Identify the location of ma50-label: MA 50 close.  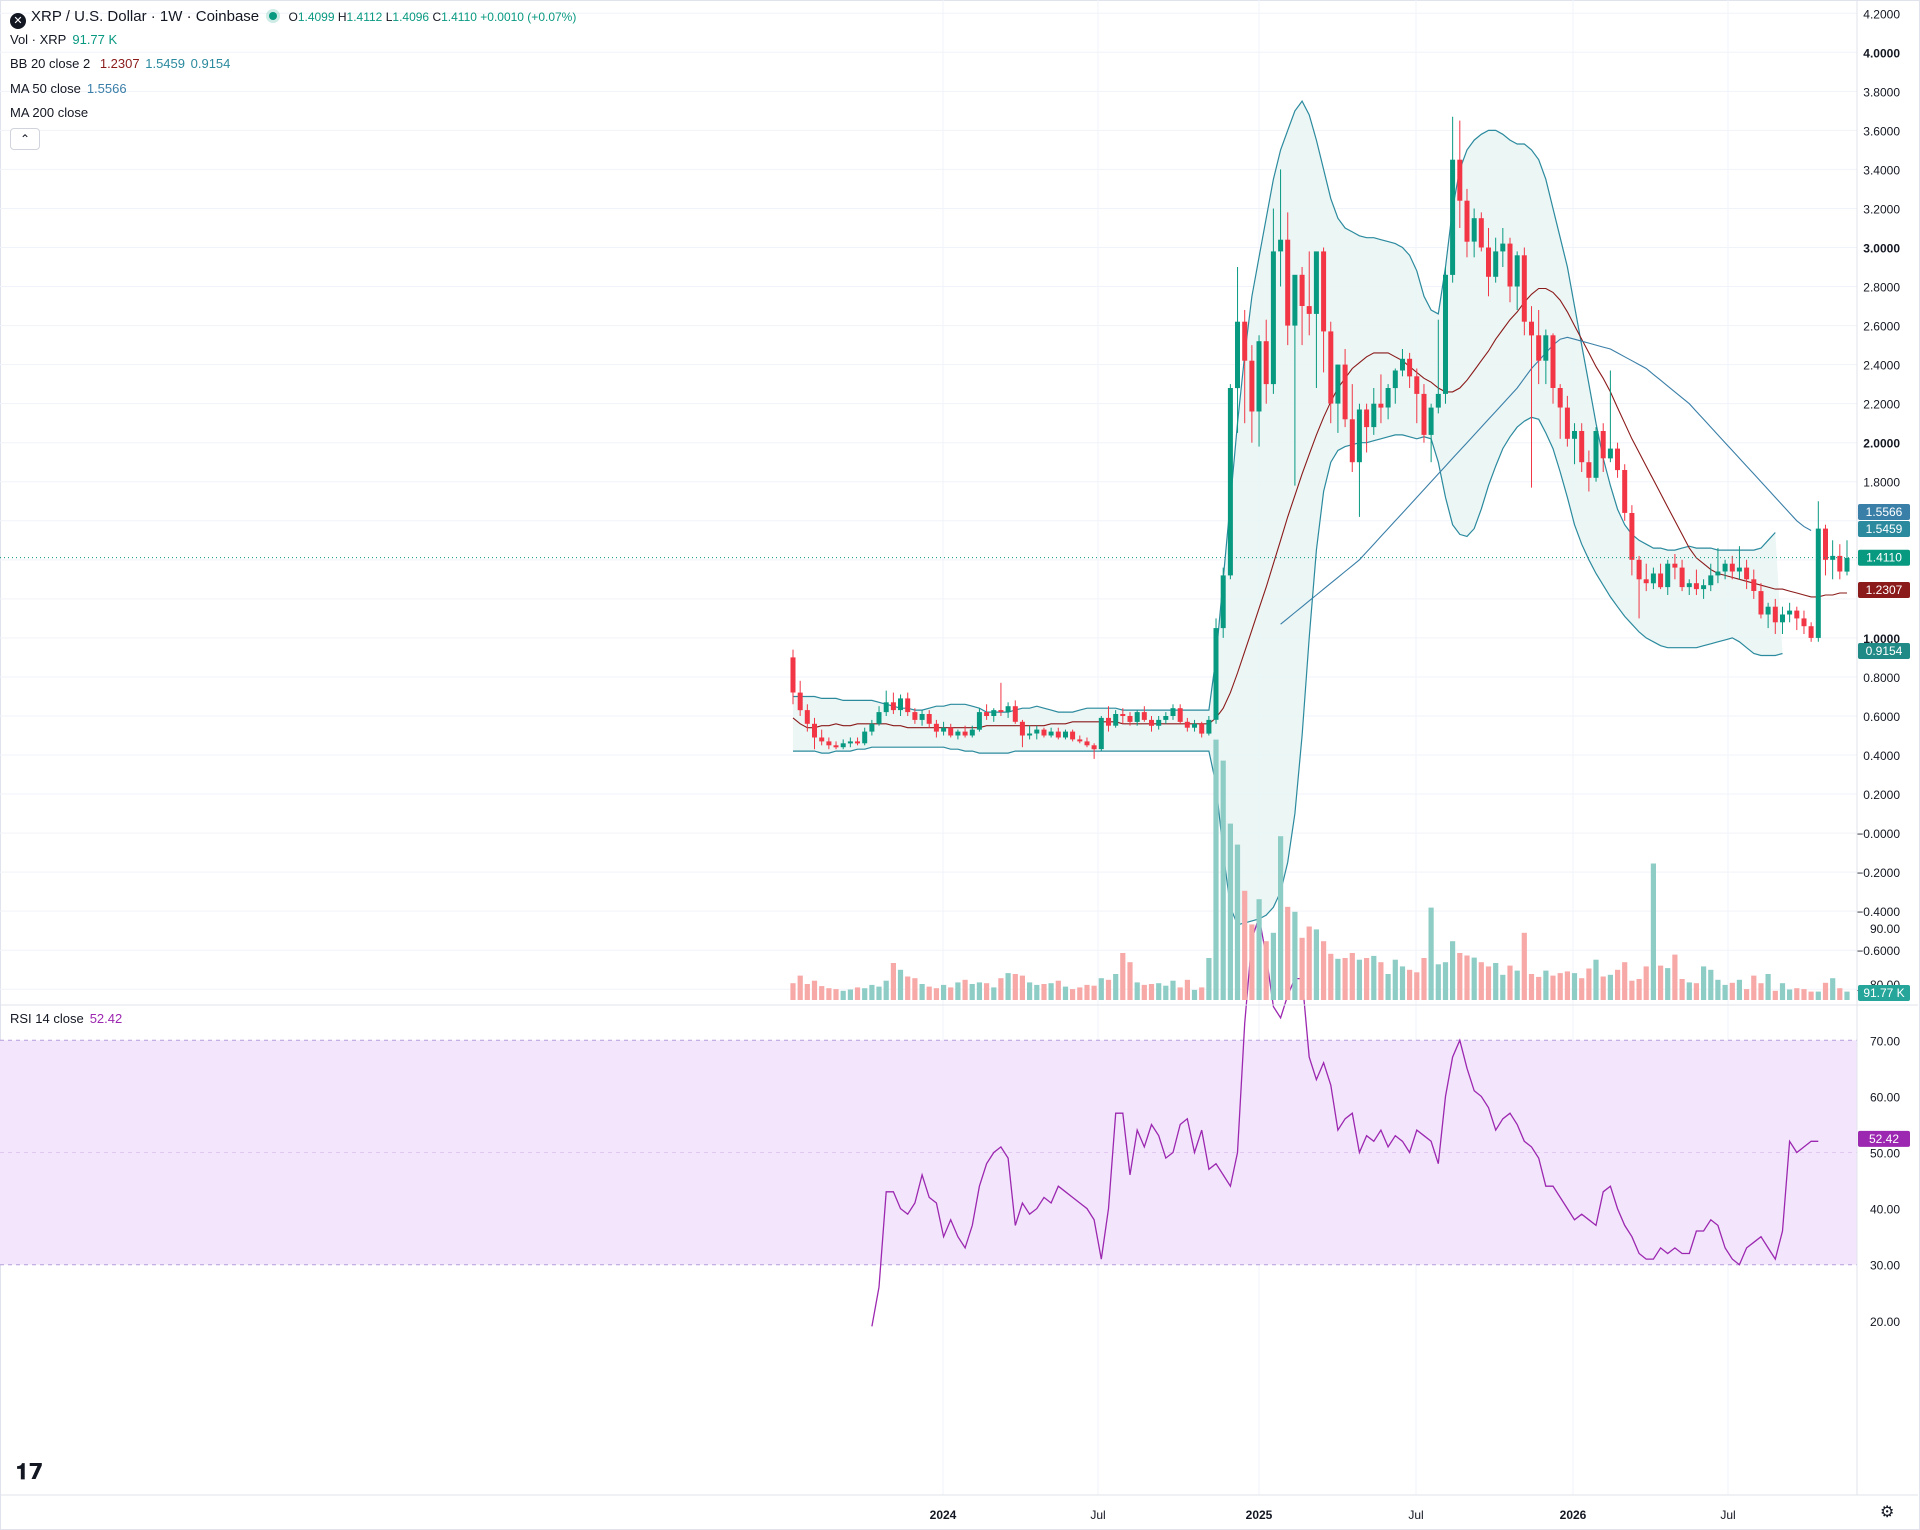
(45, 88).